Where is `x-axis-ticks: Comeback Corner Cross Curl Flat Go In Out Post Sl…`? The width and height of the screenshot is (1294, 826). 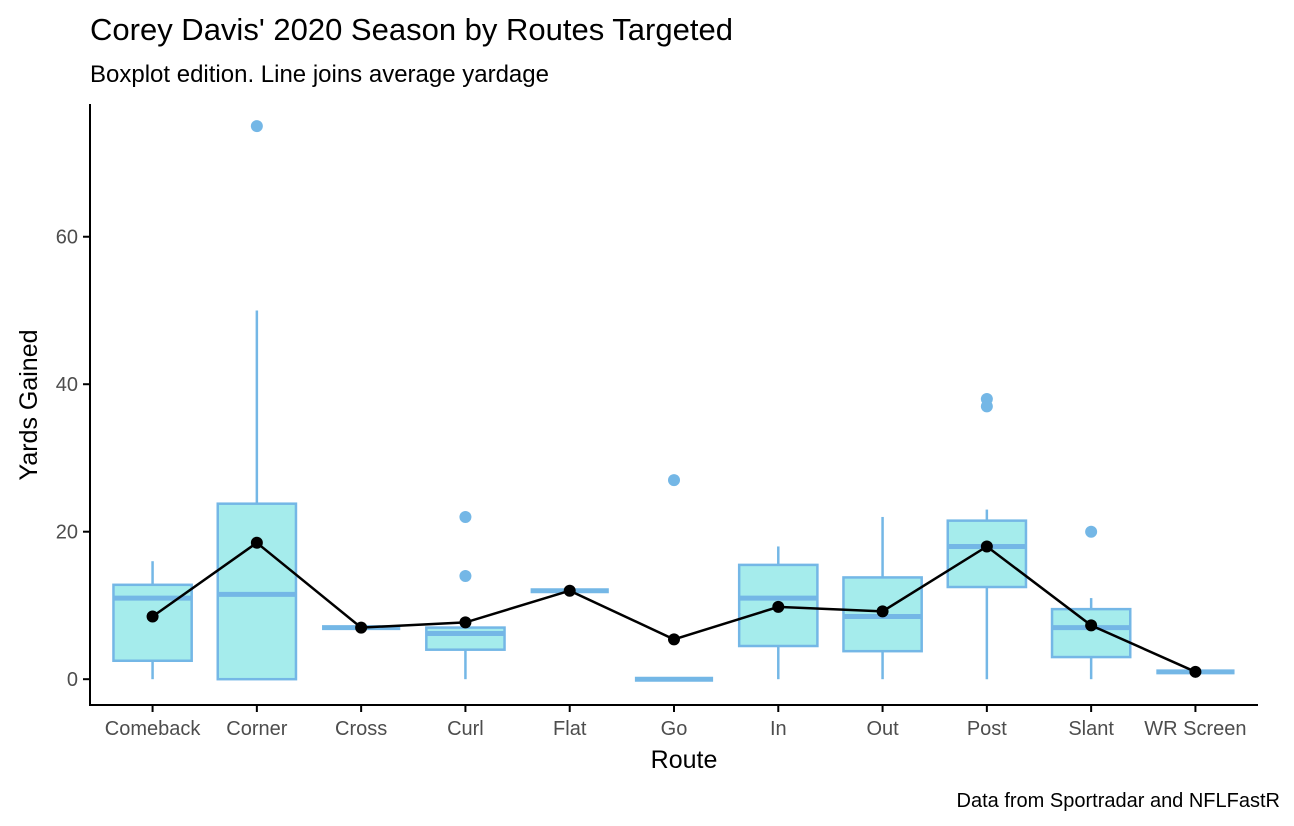 x-axis-ticks: Comeback Corner Cross Curl Flat Go In Out Post Sl… is located at coordinates (676, 722).